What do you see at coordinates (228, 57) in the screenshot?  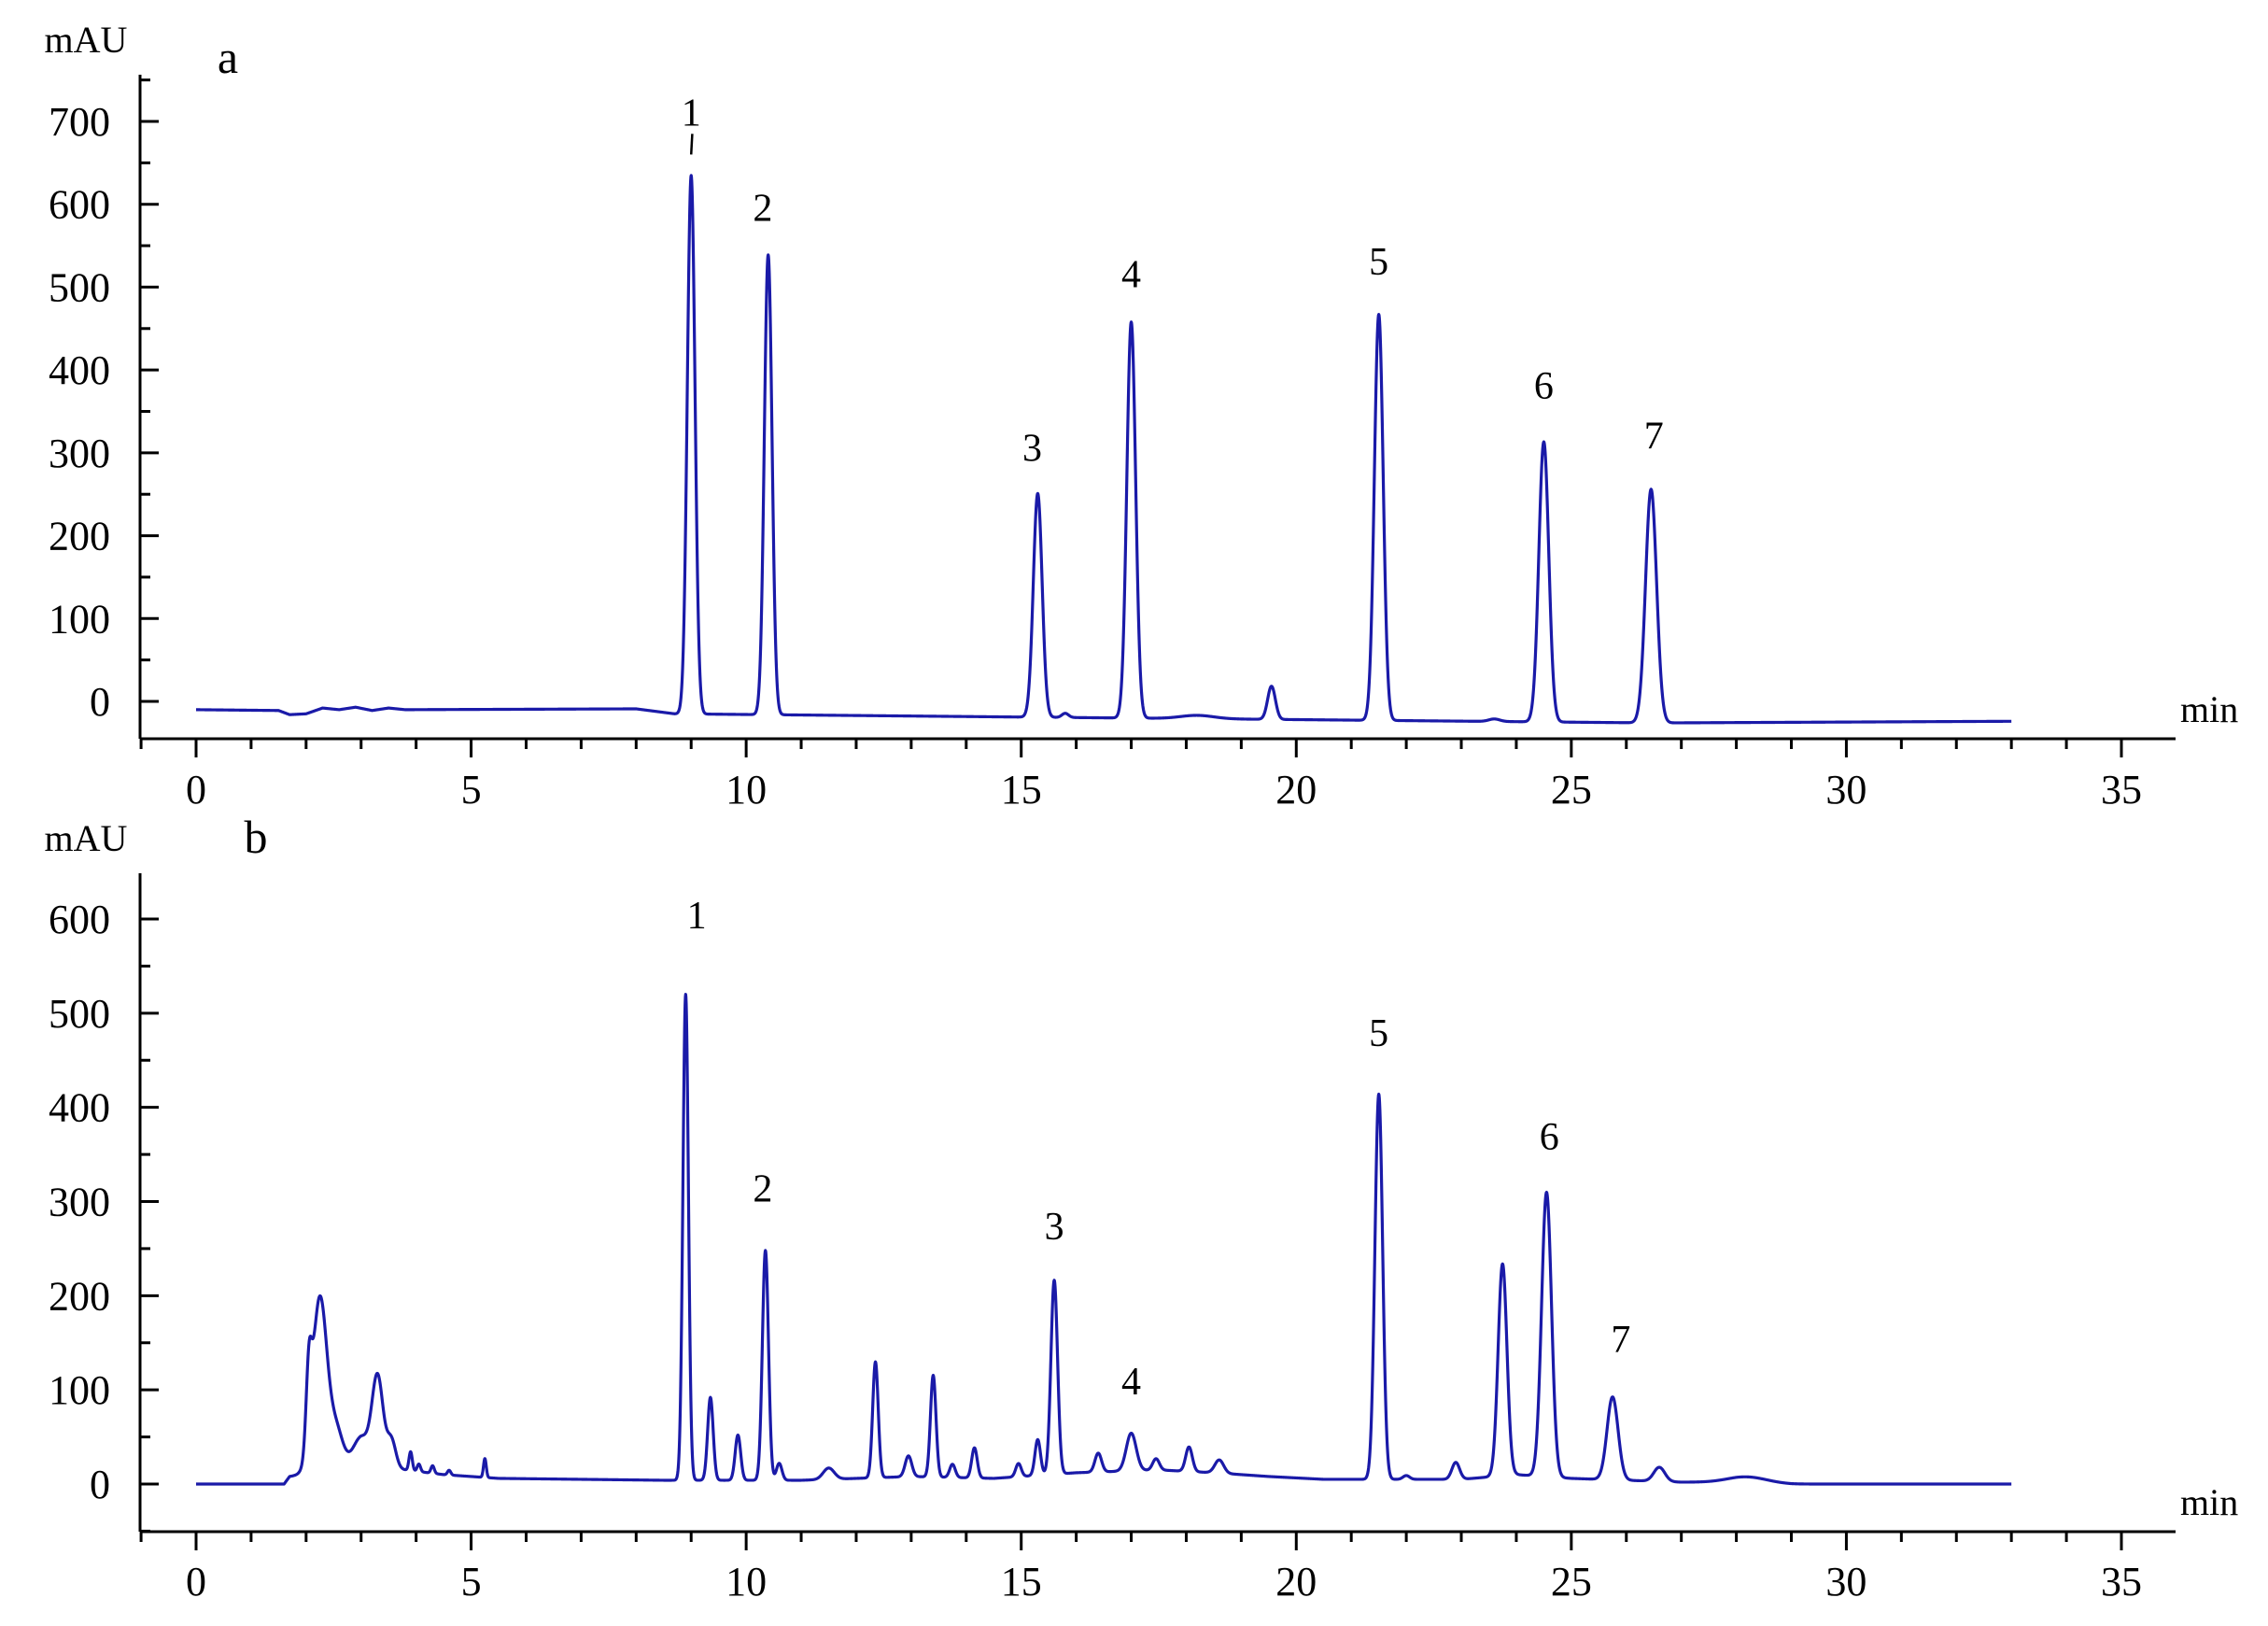 I see `panel-label: a` at bounding box center [228, 57].